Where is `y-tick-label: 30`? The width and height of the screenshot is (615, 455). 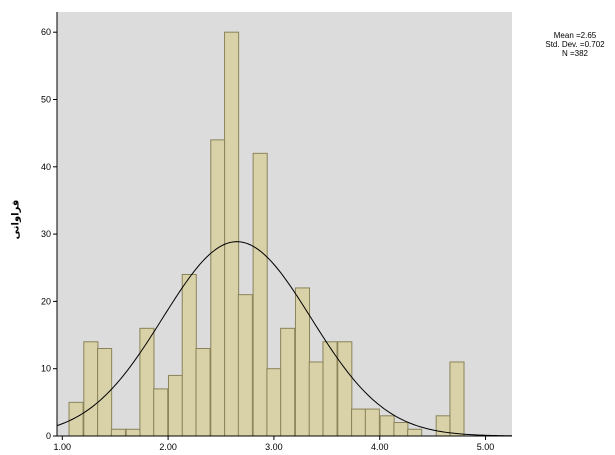 y-tick-label: 30 is located at coordinates (46, 234).